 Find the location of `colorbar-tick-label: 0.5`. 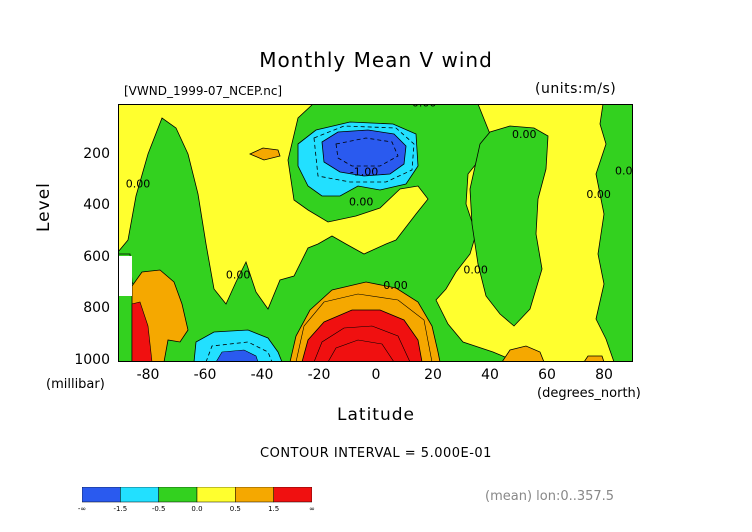

colorbar-tick-label: 0.5 is located at coordinates (235, 509).